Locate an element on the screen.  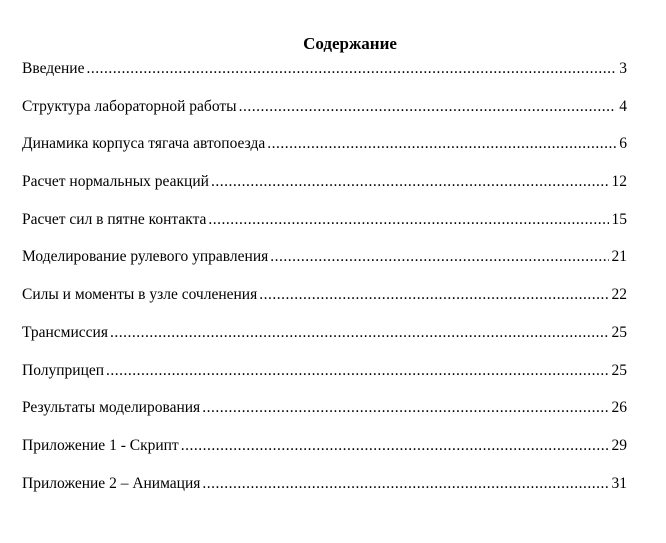
toc-entry: Введение 3 is located at coordinates (324, 78).